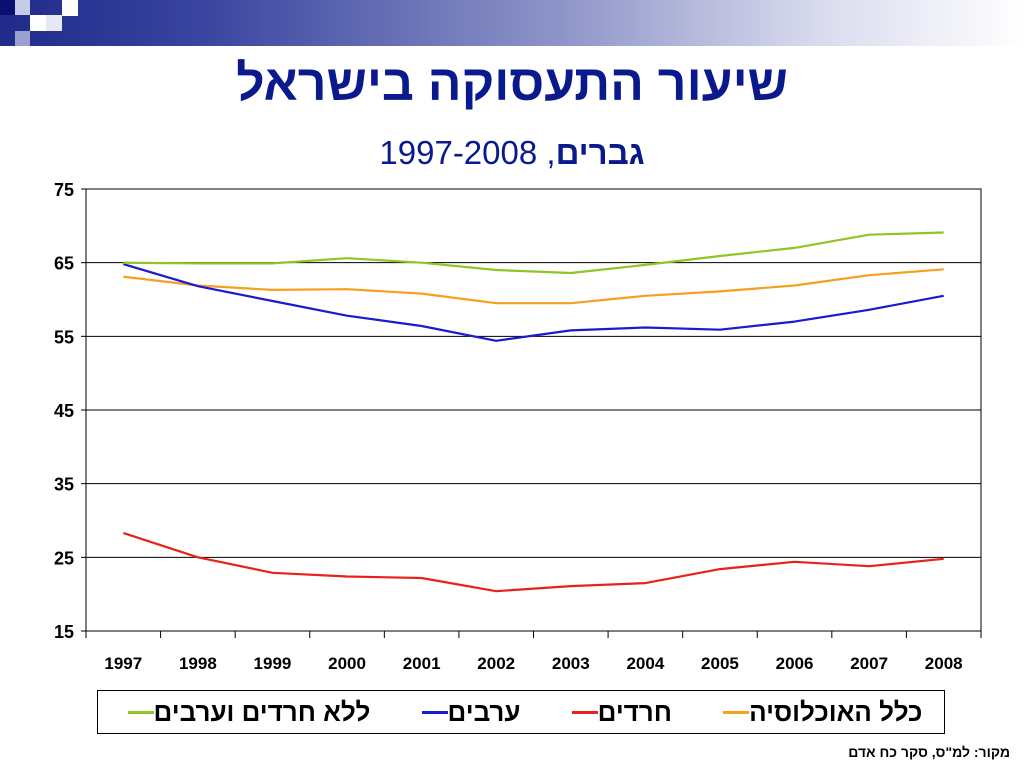  Describe the element at coordinates (836, 711) in the screenshot. I see `legend-label: כלל האוכלוסיה` at that location.